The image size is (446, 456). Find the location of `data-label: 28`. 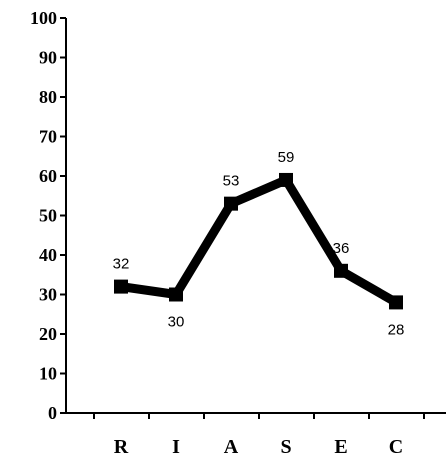

data-label: 28 is located at coordinates (396, 329).